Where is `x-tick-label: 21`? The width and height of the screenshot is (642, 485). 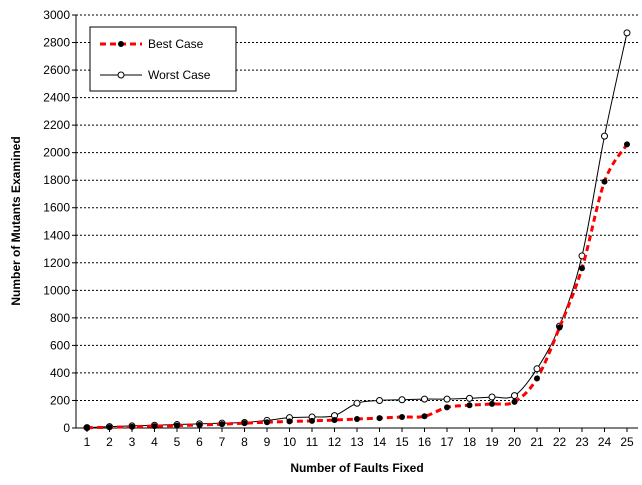
x-tick-label: 21 is located at coordinates (537, 442).